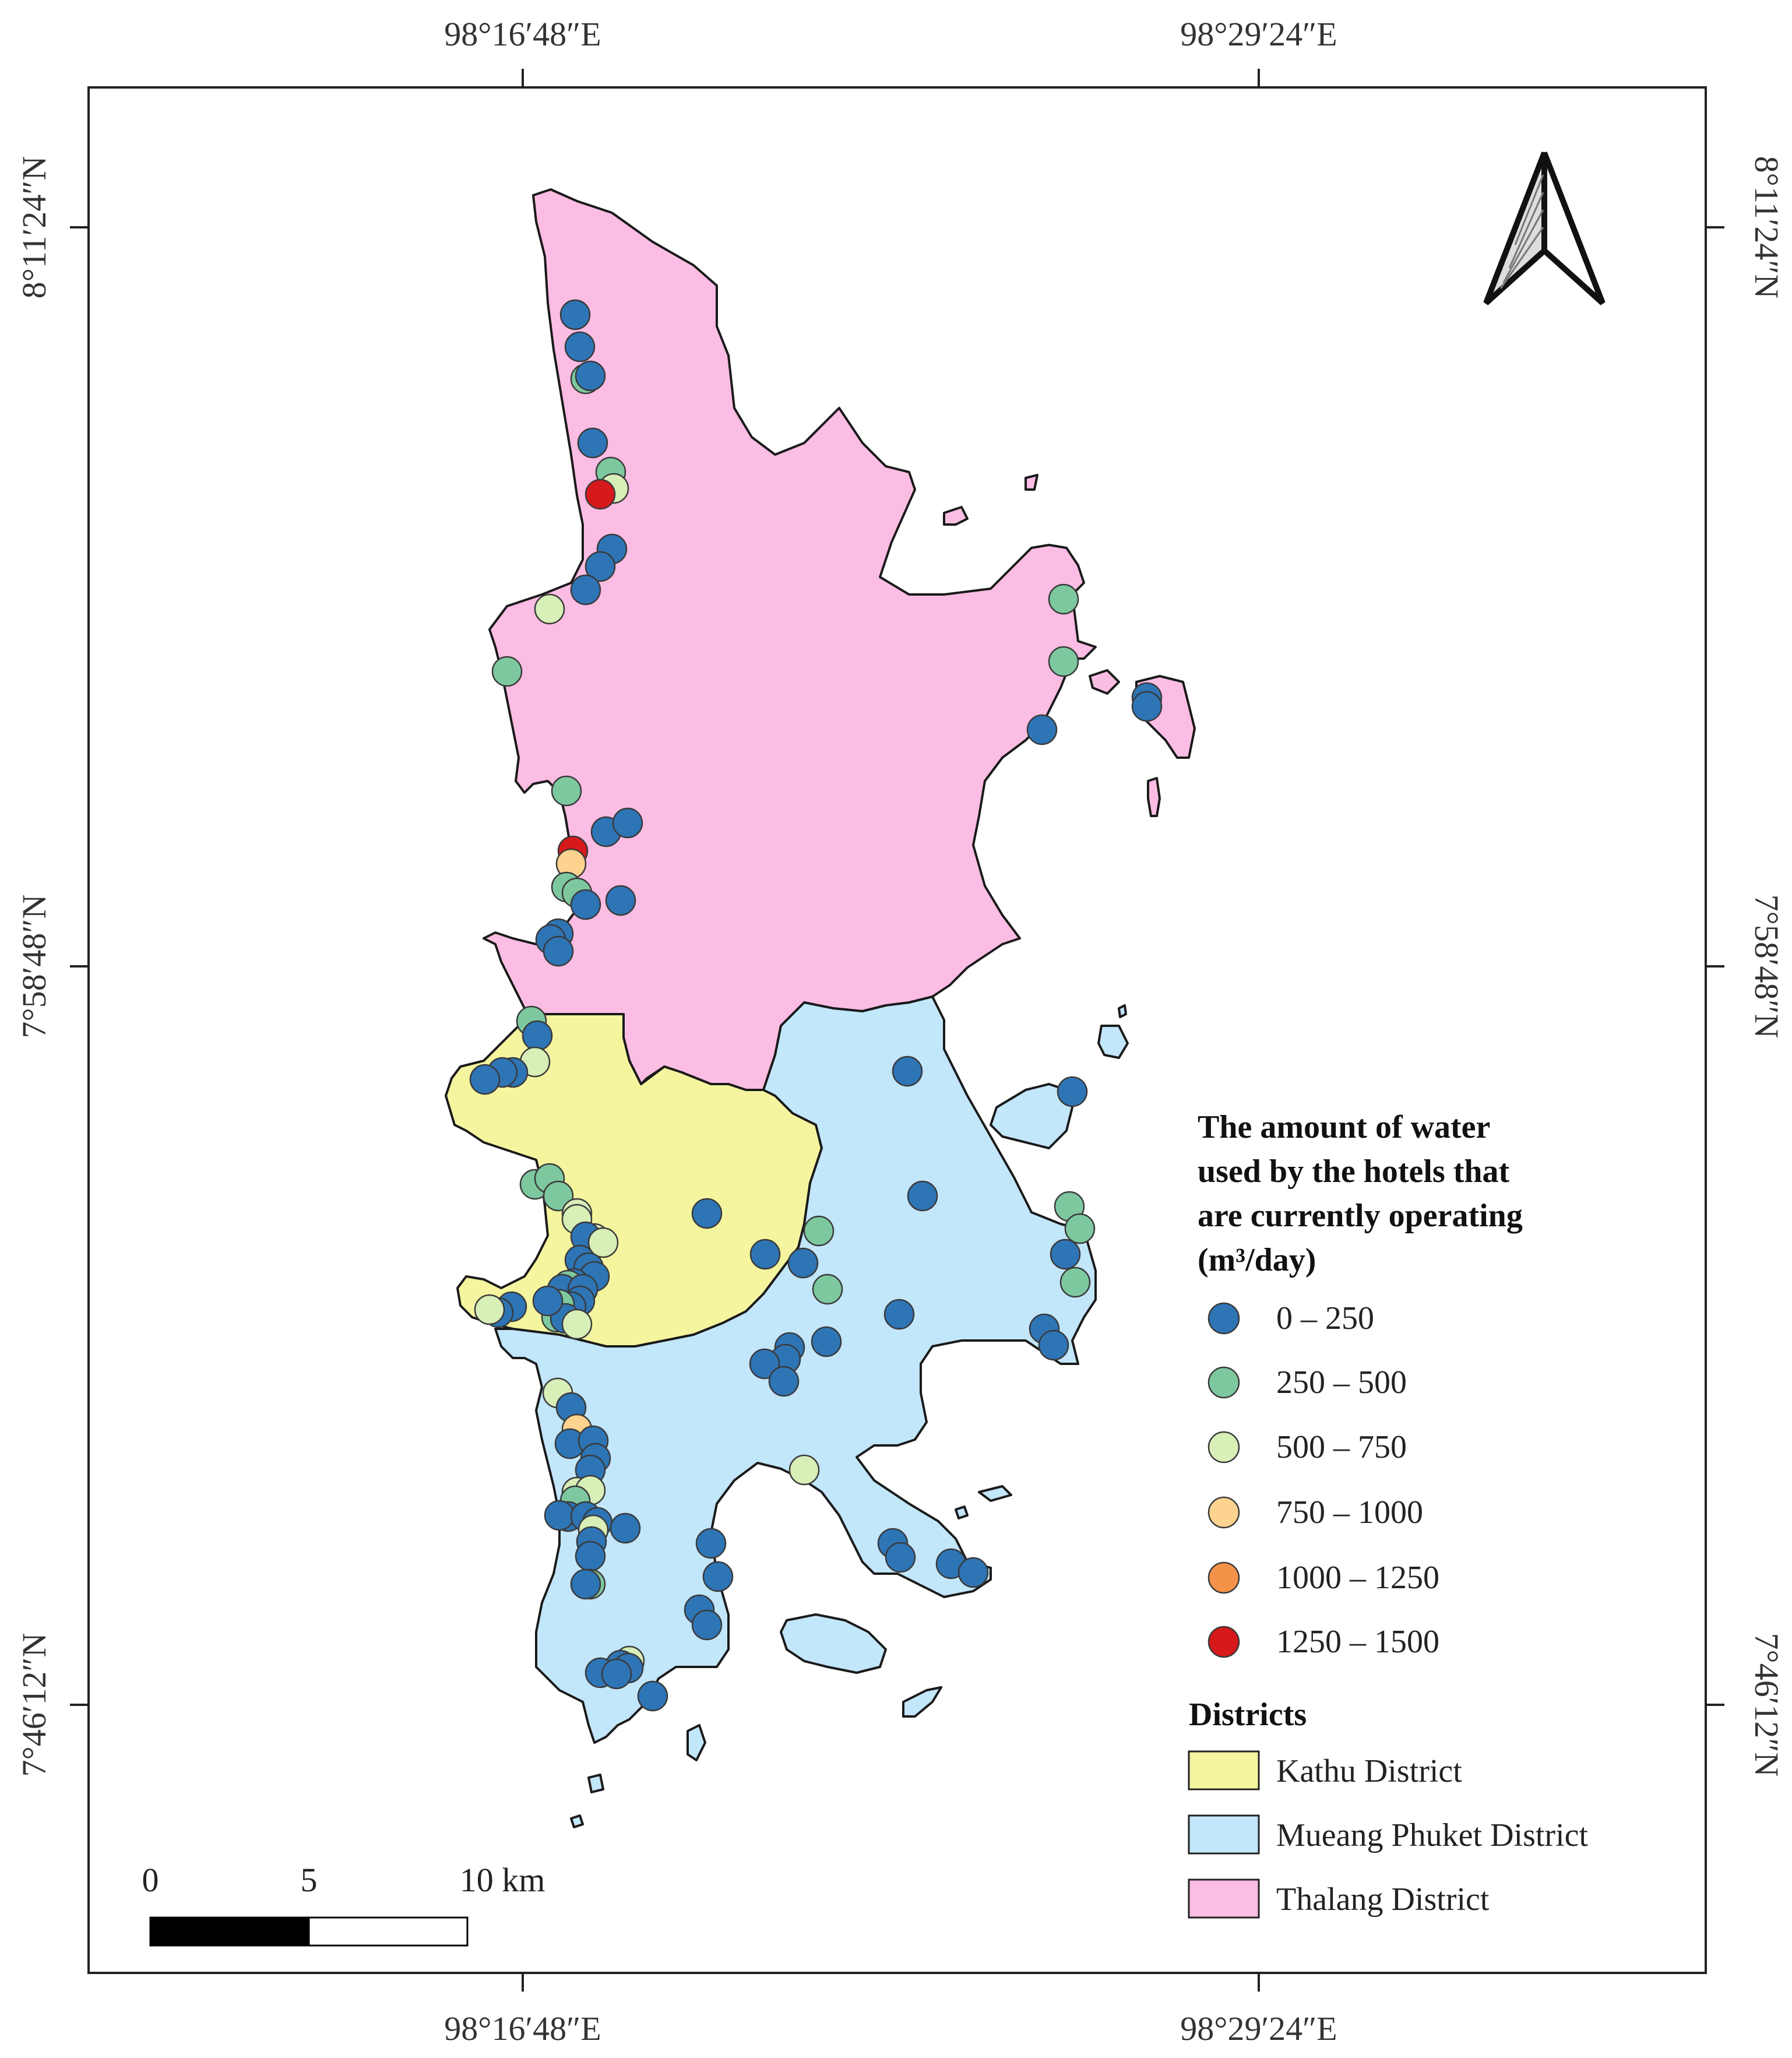  What do you see at coordinates (34, 1705) in the screenshot?
I see `left-lat-label: 7°46′12″N` at bounding box center [34, 1705].